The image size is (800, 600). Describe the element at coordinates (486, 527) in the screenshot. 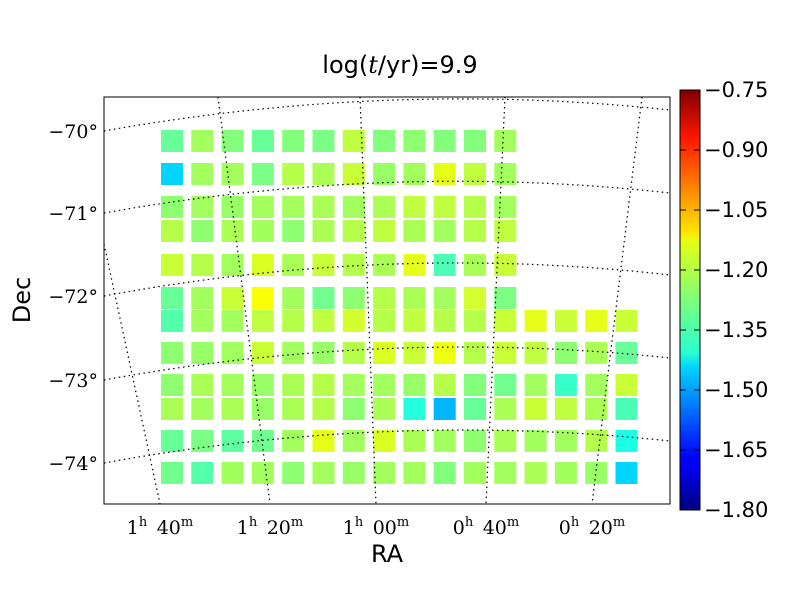

I see `ra-tick-label: 0h 40m` at that location.